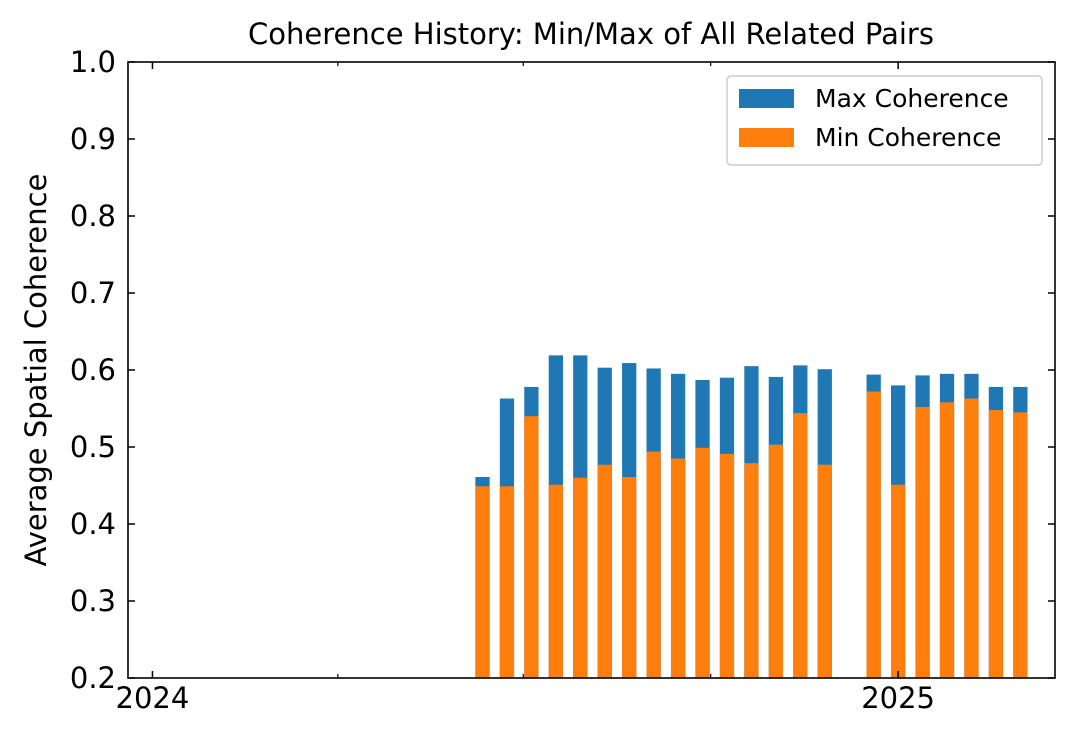  Describe the element at coordinates (93, 293) in the screenshot. I see `y-tick-label: 0.7` at that location.